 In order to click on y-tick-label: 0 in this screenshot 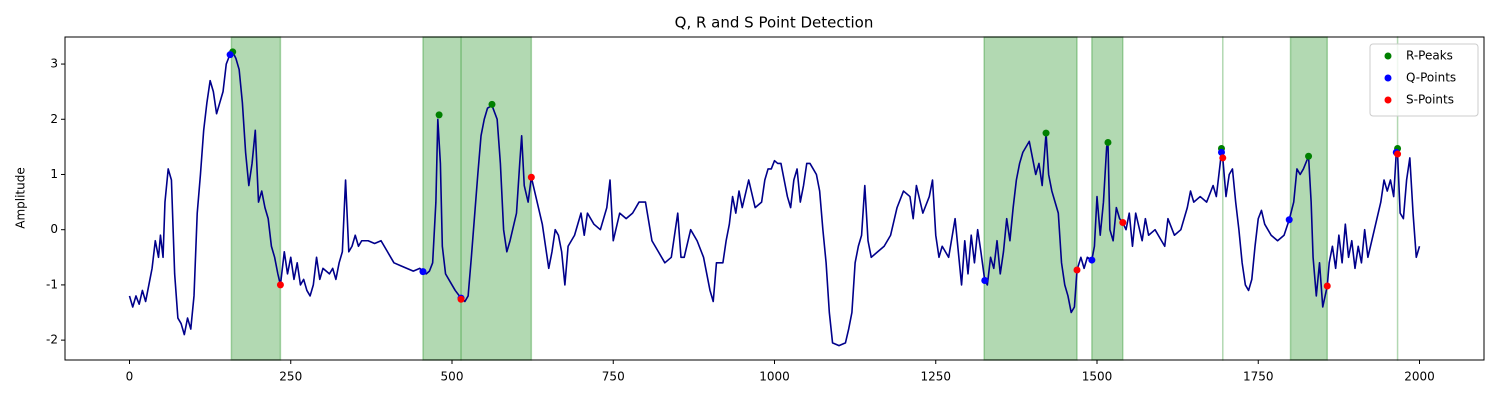, I will do `click(54, 229)`.